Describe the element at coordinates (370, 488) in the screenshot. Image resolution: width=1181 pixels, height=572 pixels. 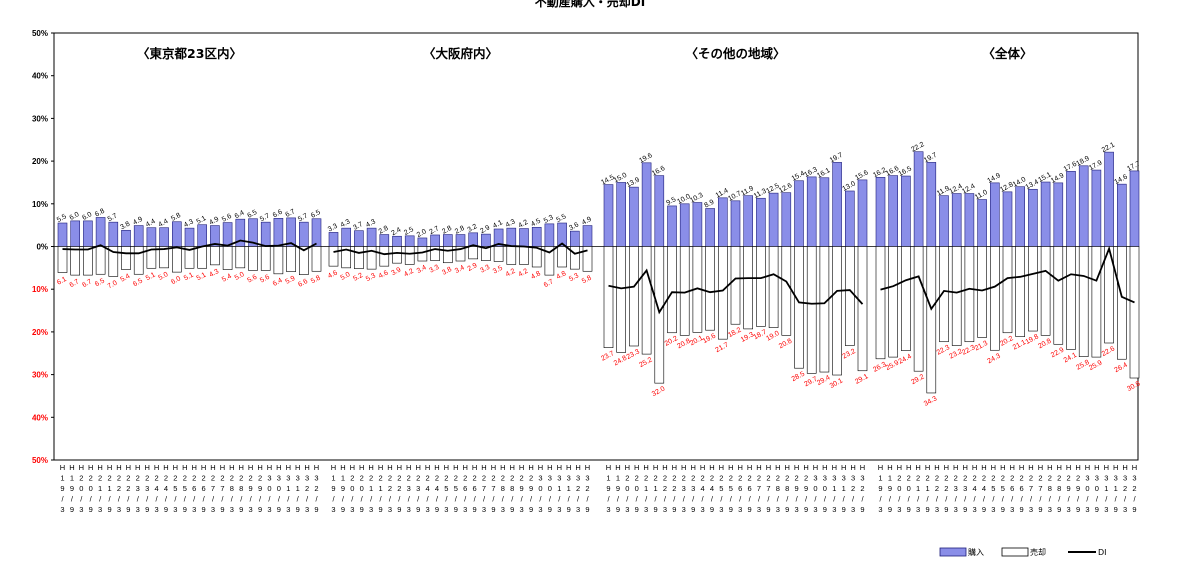
I see `x-tick-label: H 2 1/3` at that location.